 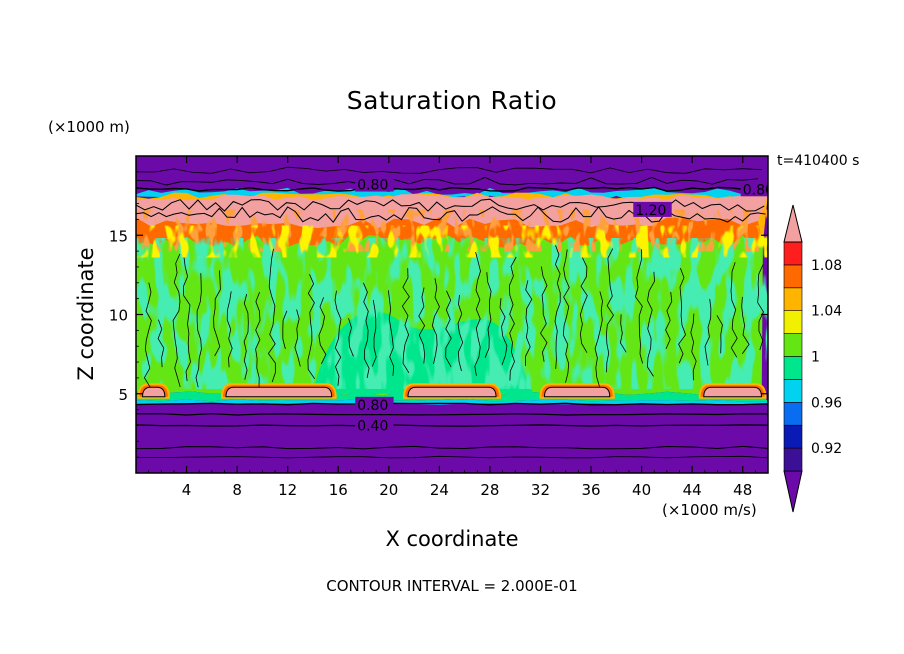 What do you see at coordinates (287, 490) in the screenshot?
I see `x-tick-label-12: 12` at bounding box center [287, 490].